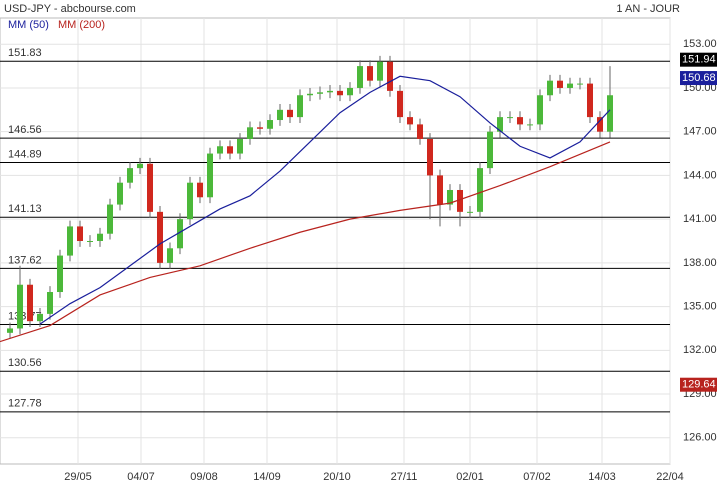 The height and width of the screenshot is (491, 720). I want to click on chart-title: USD-JPY - abcbourse.com, so click(70, 9).